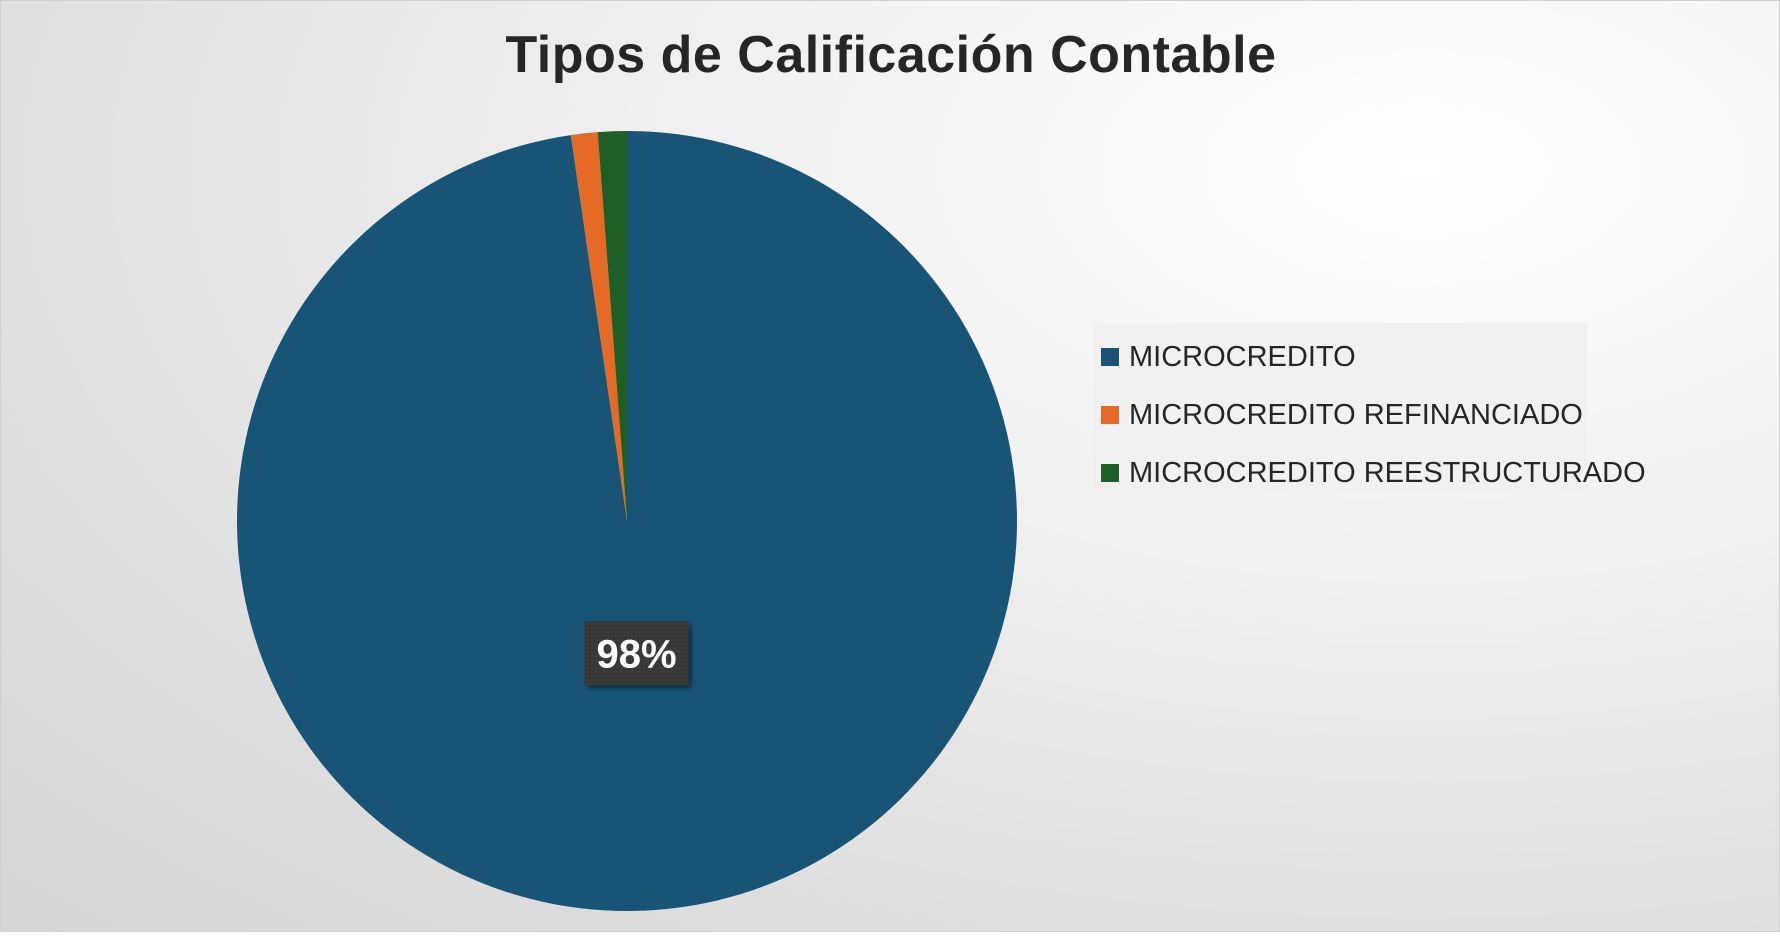 Image resolution: width=1780 pixels, height=940 pixels. I want to click on legend-item-microcredito: MICROCREDITO, so click(1228, 357).